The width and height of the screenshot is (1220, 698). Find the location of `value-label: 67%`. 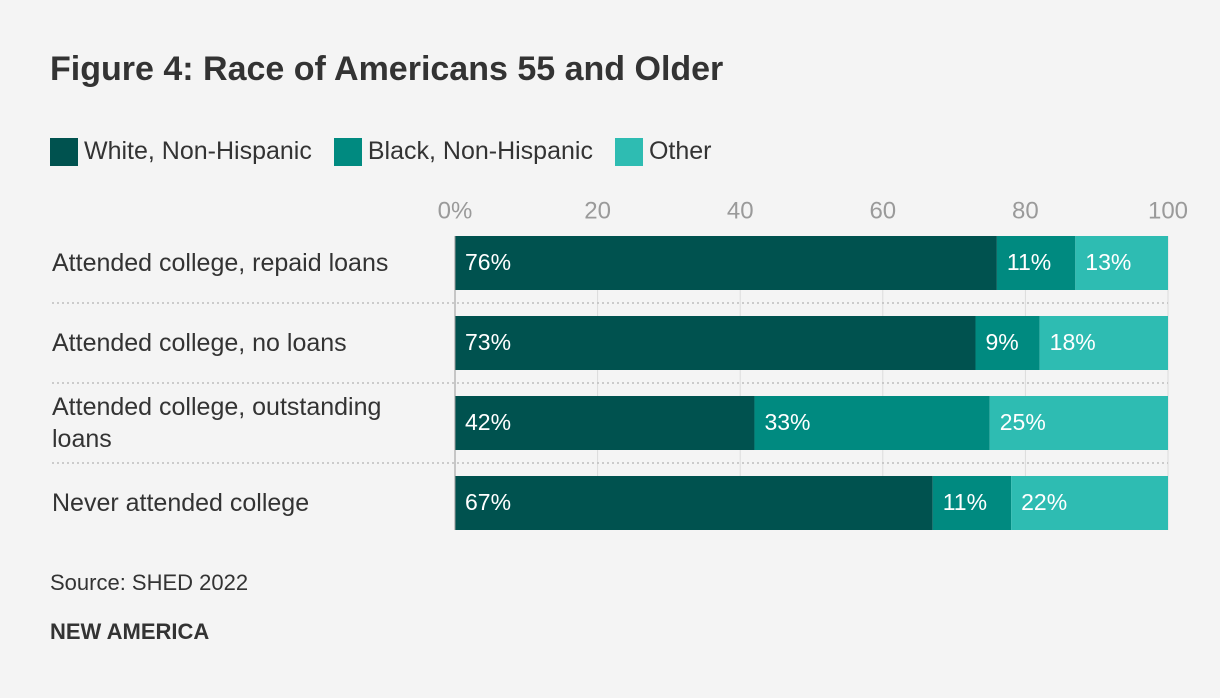

value-label: 67% is located at coordinates (488, 502).